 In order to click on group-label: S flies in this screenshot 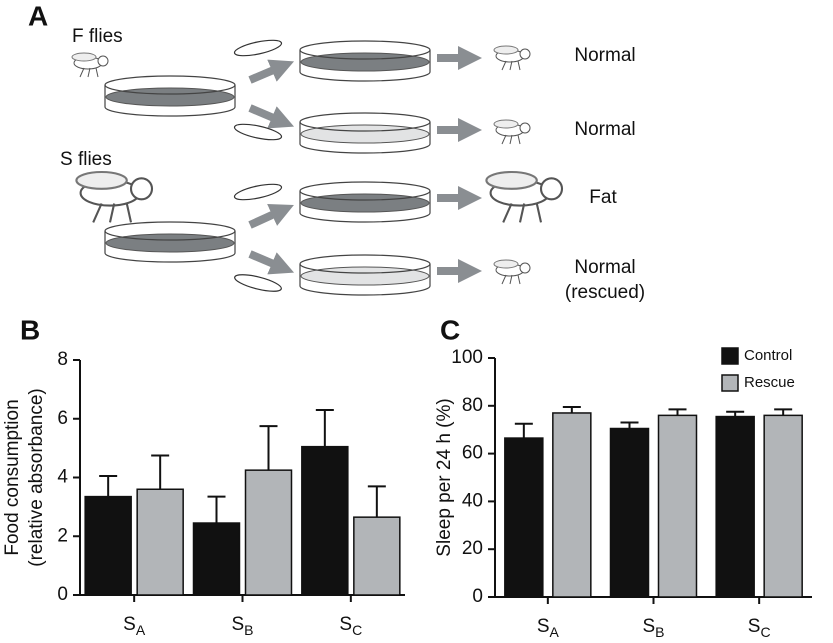, I will do `click(86, 159)`.